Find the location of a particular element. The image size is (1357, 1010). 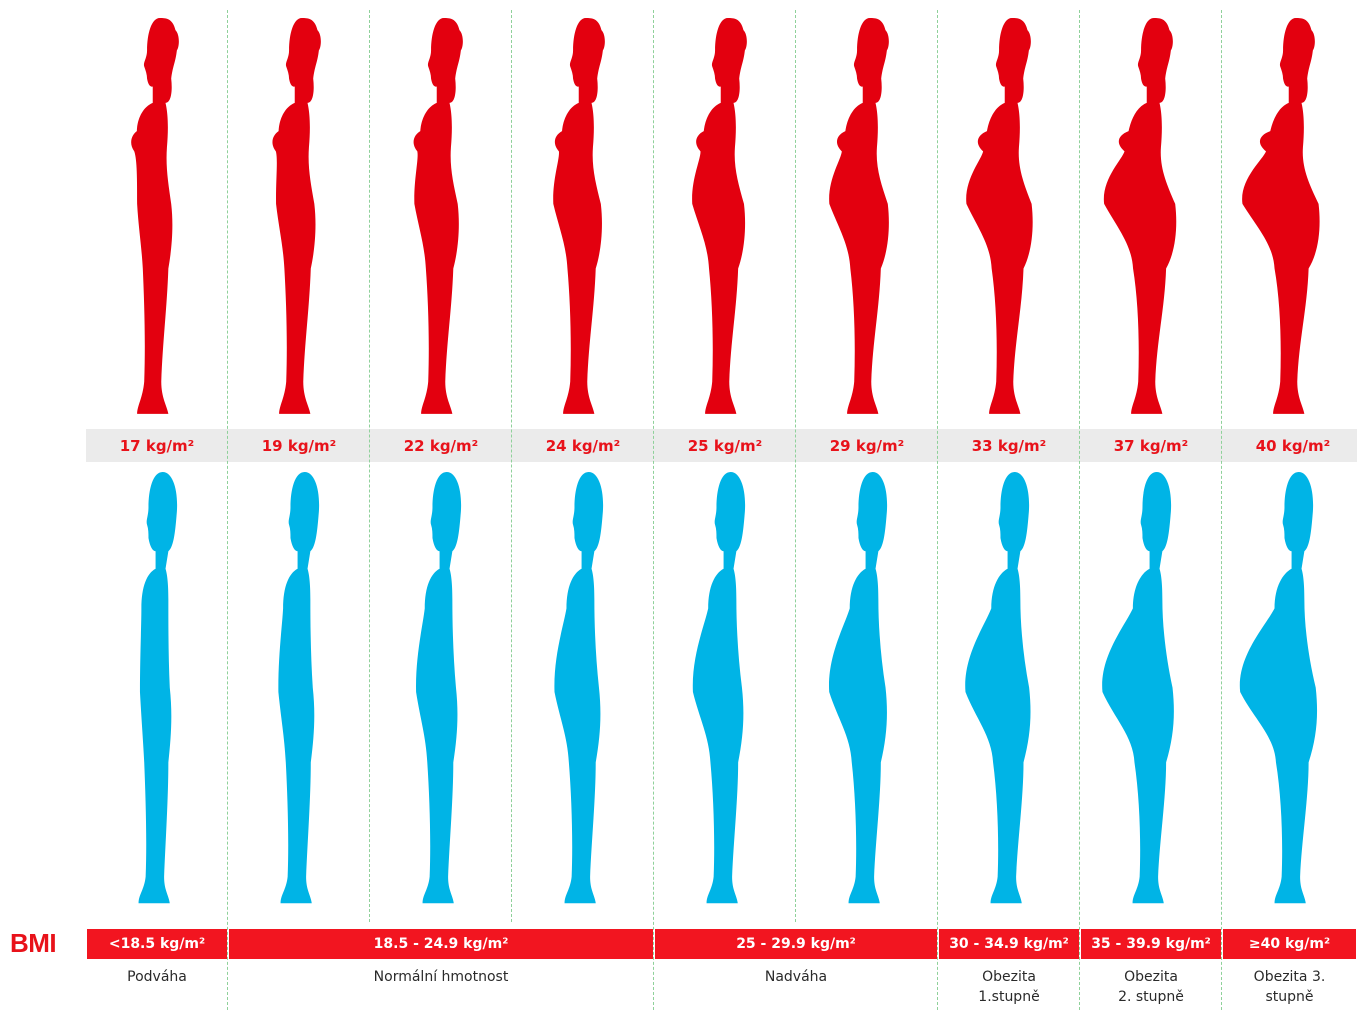

bmi-range-bar: <18.5 kg/m² is located at coordinates (157, 944).